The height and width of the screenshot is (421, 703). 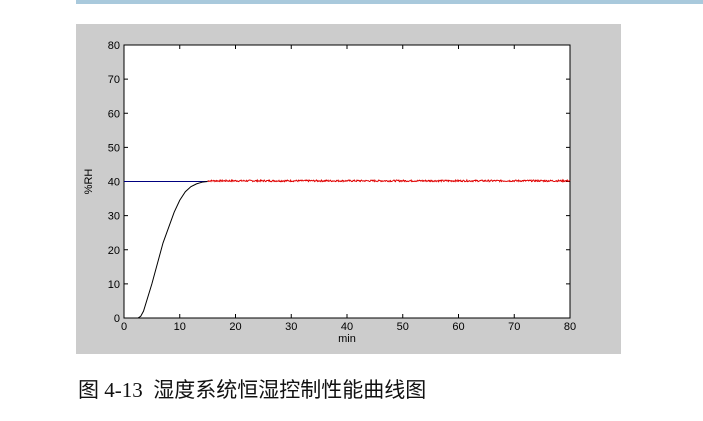 I want to click on x-axis-label: min, so click(x=347, y=339).